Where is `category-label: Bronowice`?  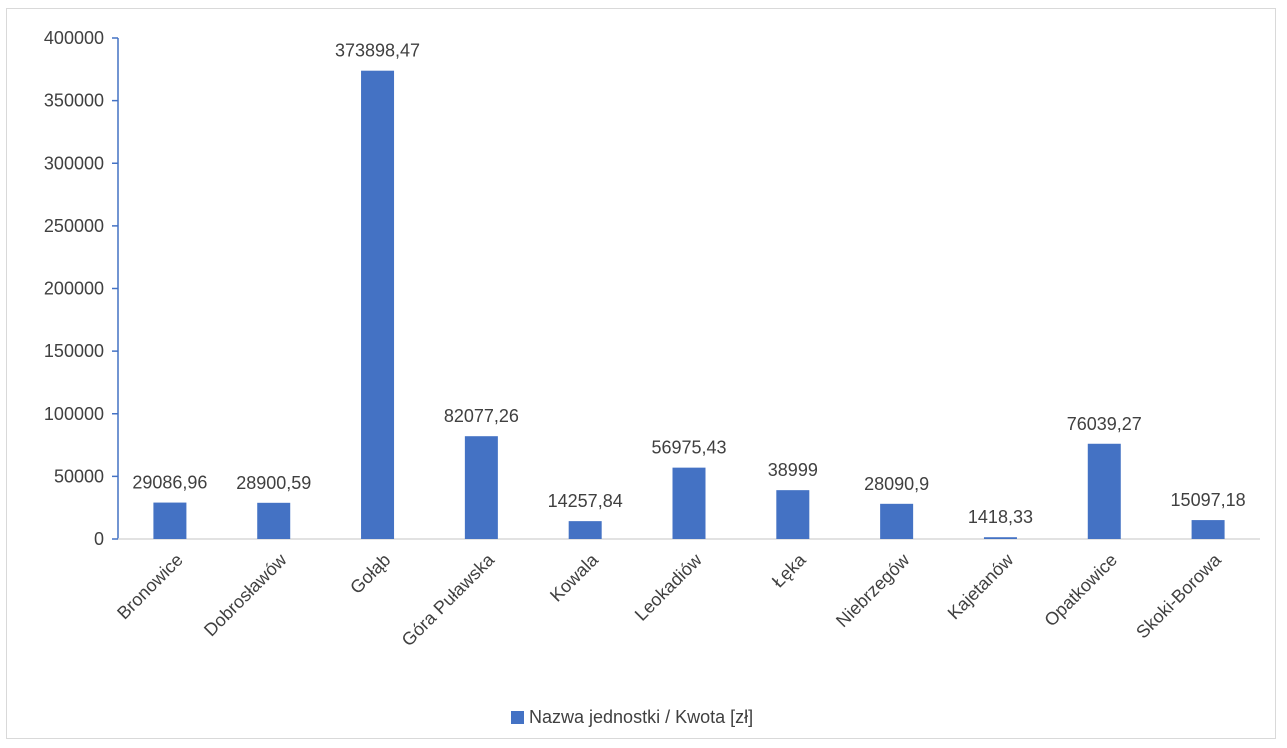
category-label: Bronowice is located at coordinates (150, 587).